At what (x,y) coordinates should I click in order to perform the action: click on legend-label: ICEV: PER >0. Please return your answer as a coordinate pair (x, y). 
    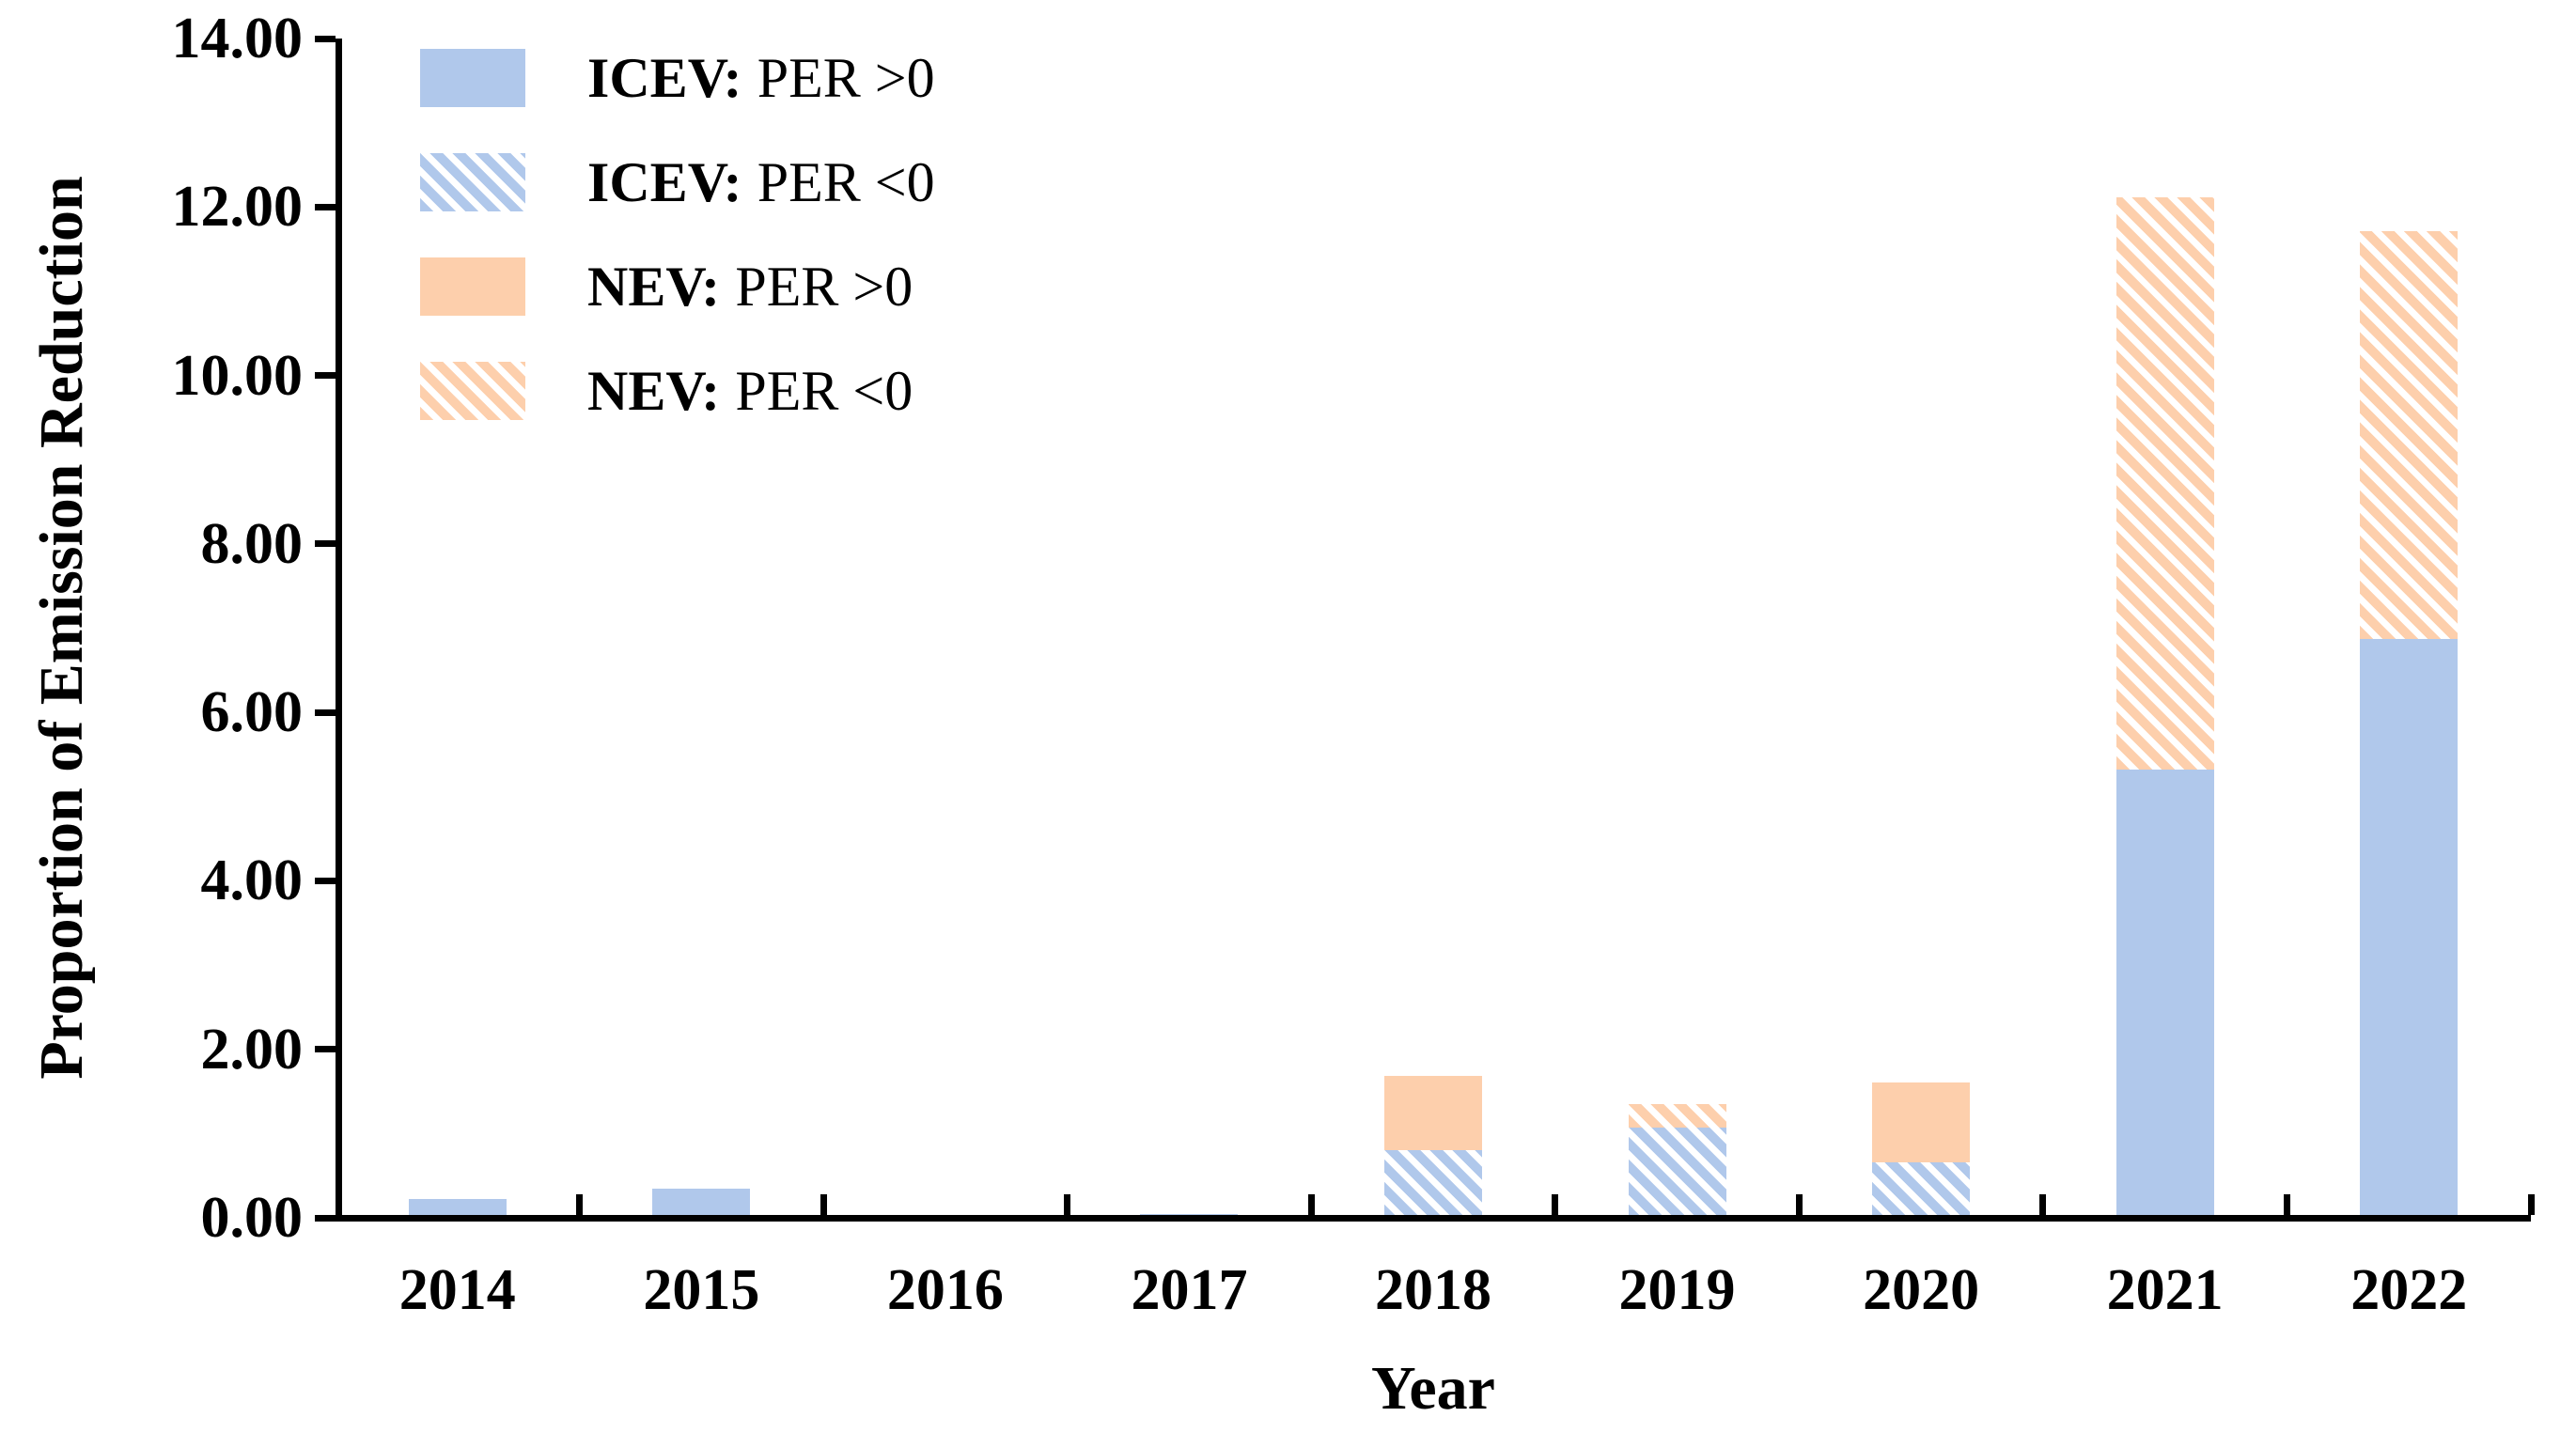
    Looking at the image, I should click on (761, 78).